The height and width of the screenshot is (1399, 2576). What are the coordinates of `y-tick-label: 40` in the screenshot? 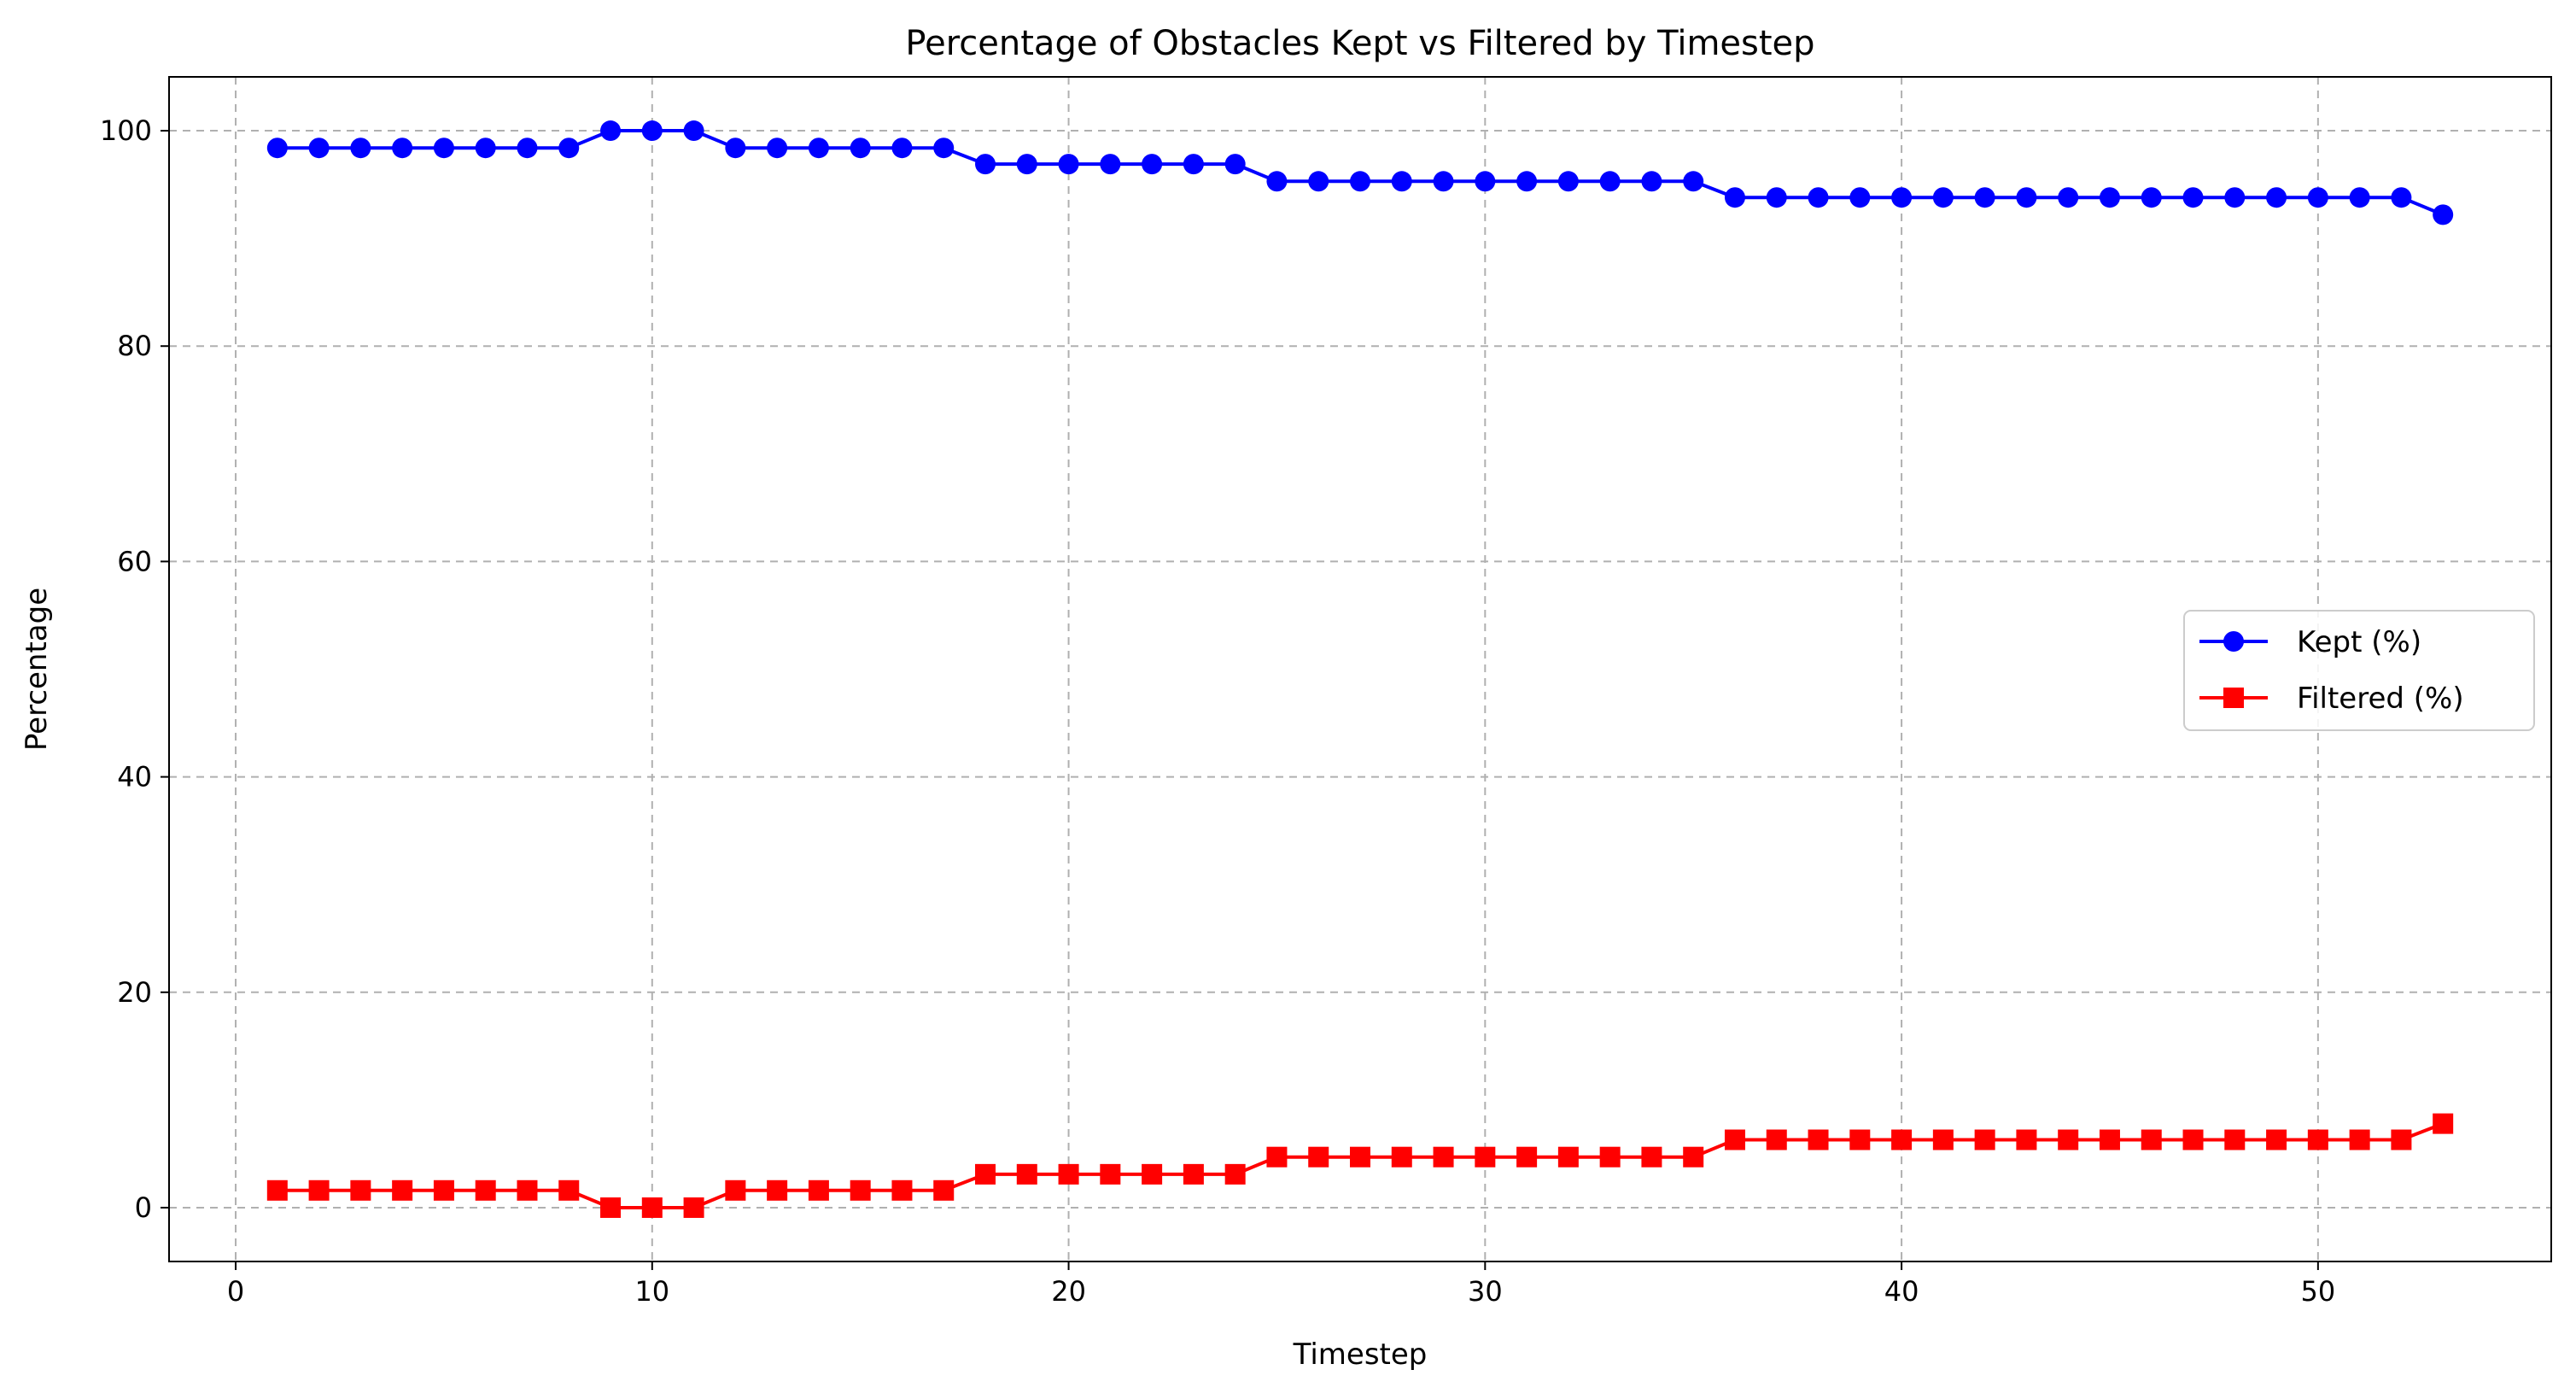 It's located at (134, 777).